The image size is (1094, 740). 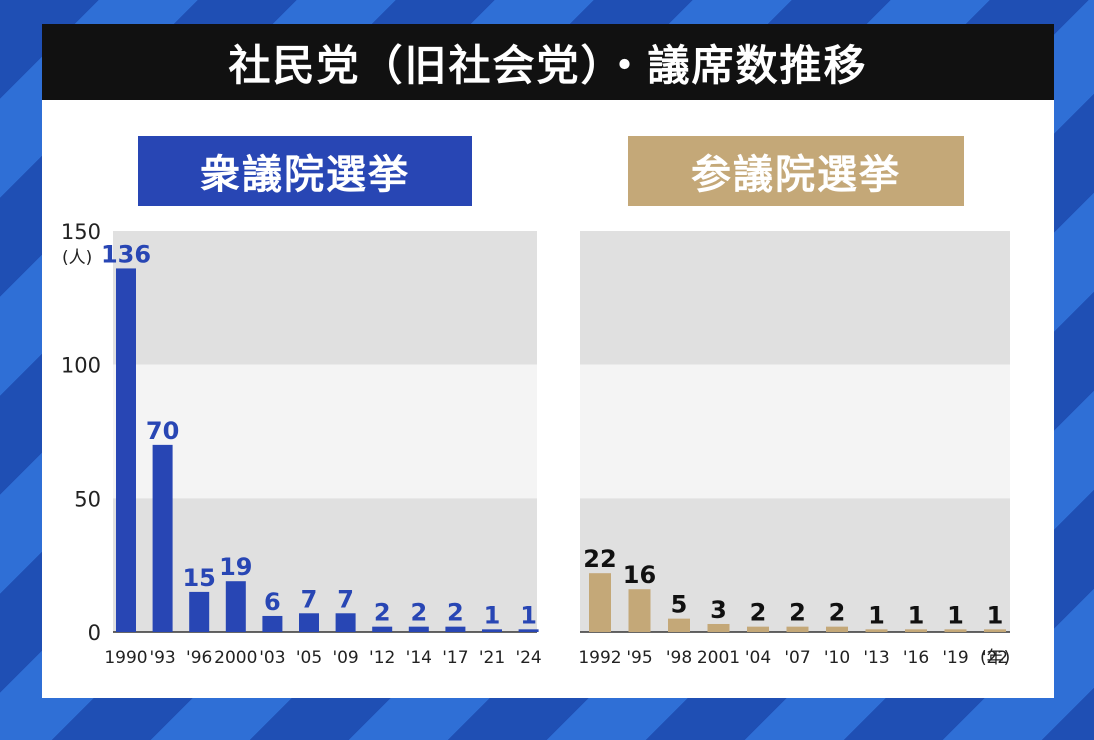 I want to click on san-x-tick-label: '10, so click(x=837, y=658).